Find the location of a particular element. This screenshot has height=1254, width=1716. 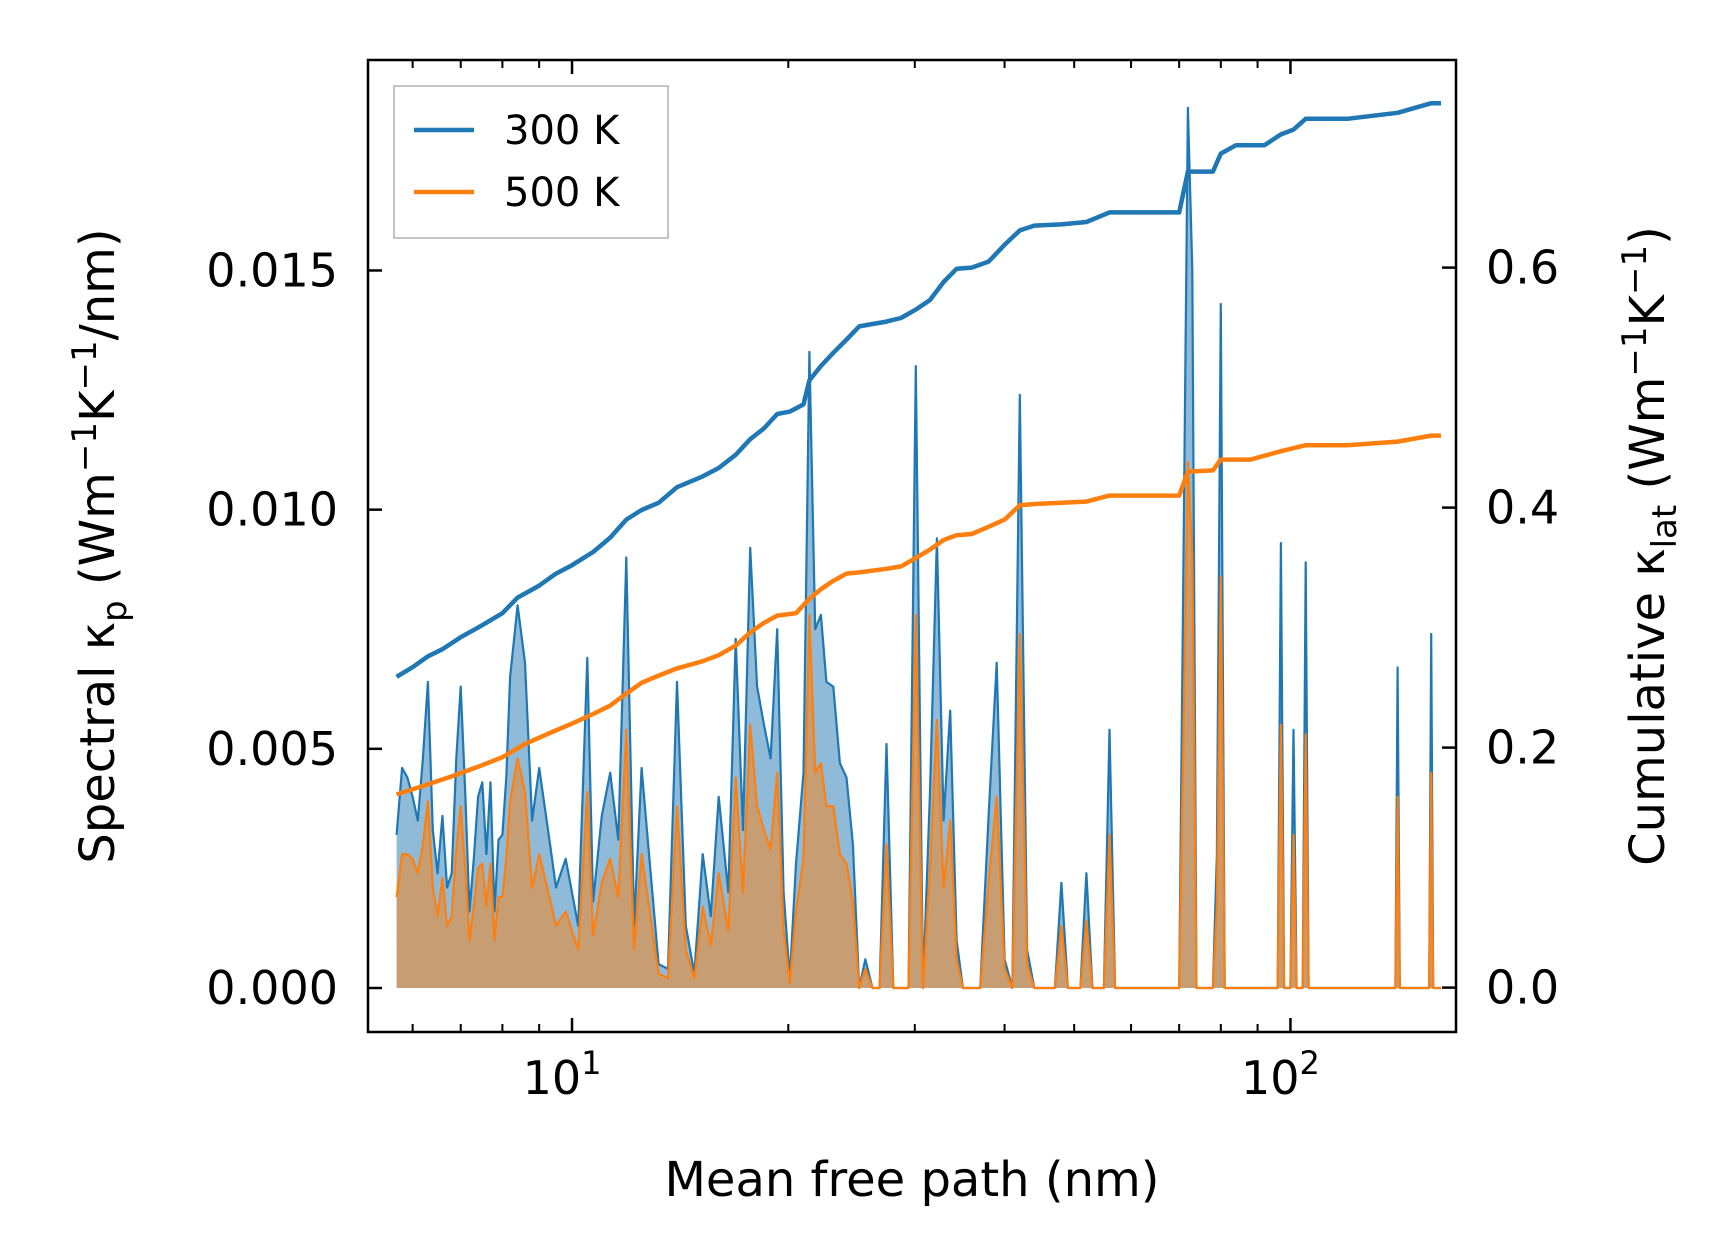

y-left-tick-label: 0.010 is located at coordinates (272, 510).